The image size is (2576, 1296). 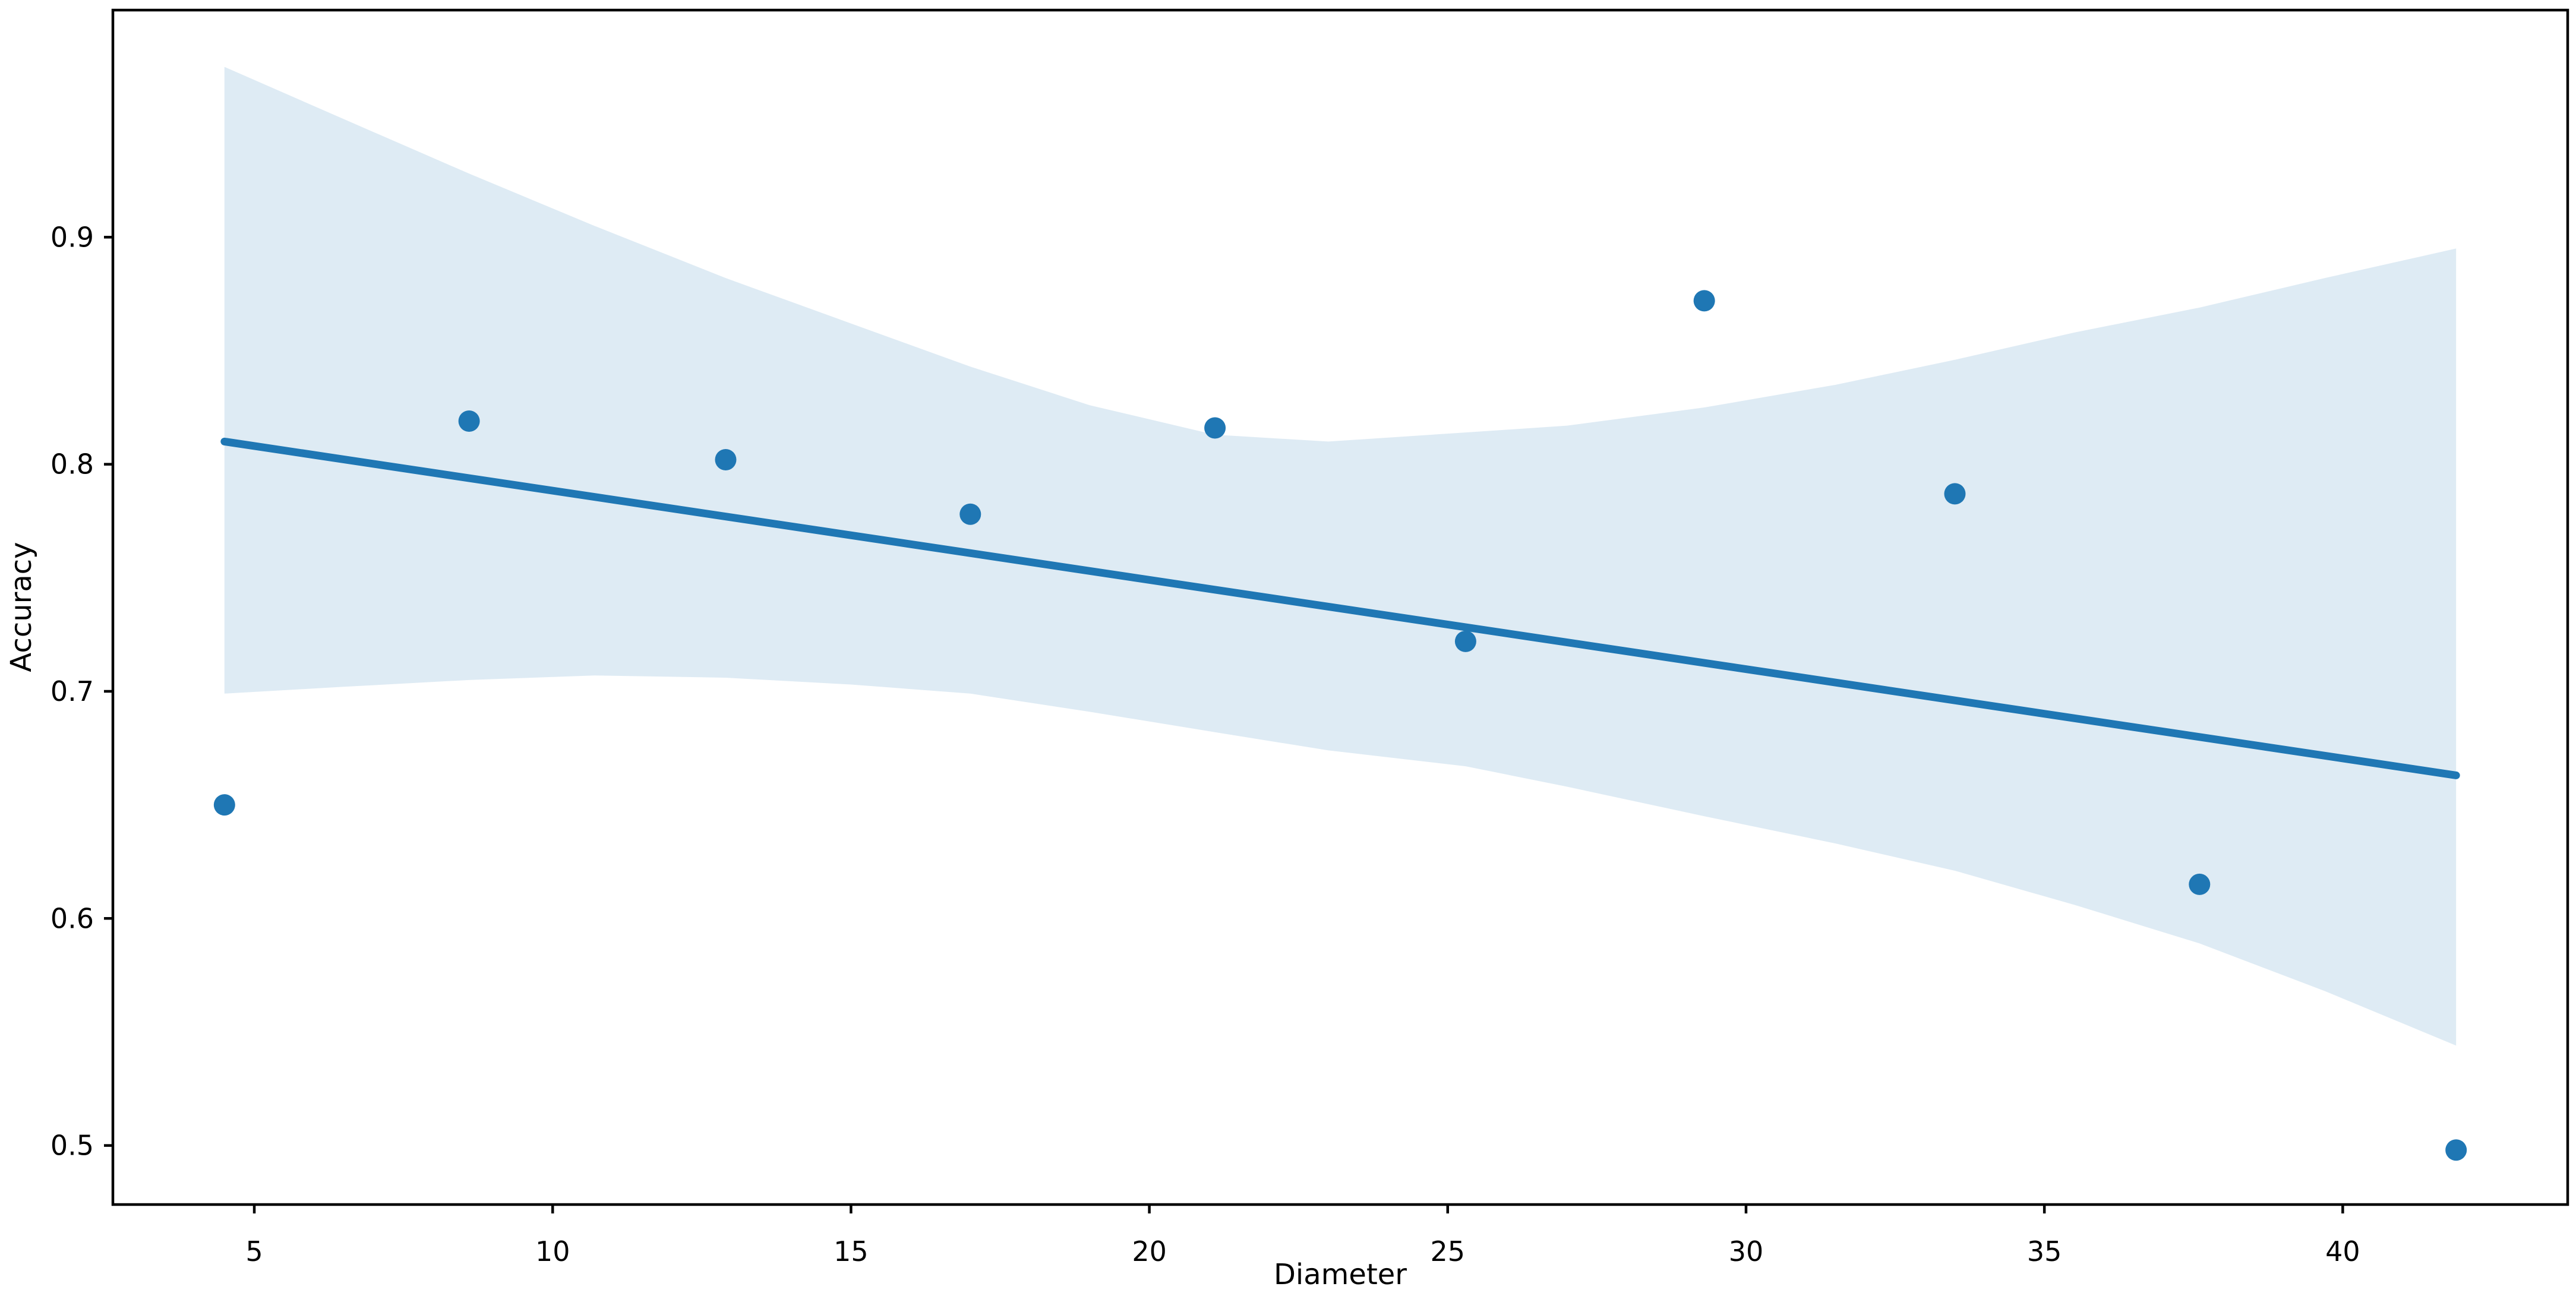 I want to click on x-axis-title: Diameter, so click(x=1340, y=1275).